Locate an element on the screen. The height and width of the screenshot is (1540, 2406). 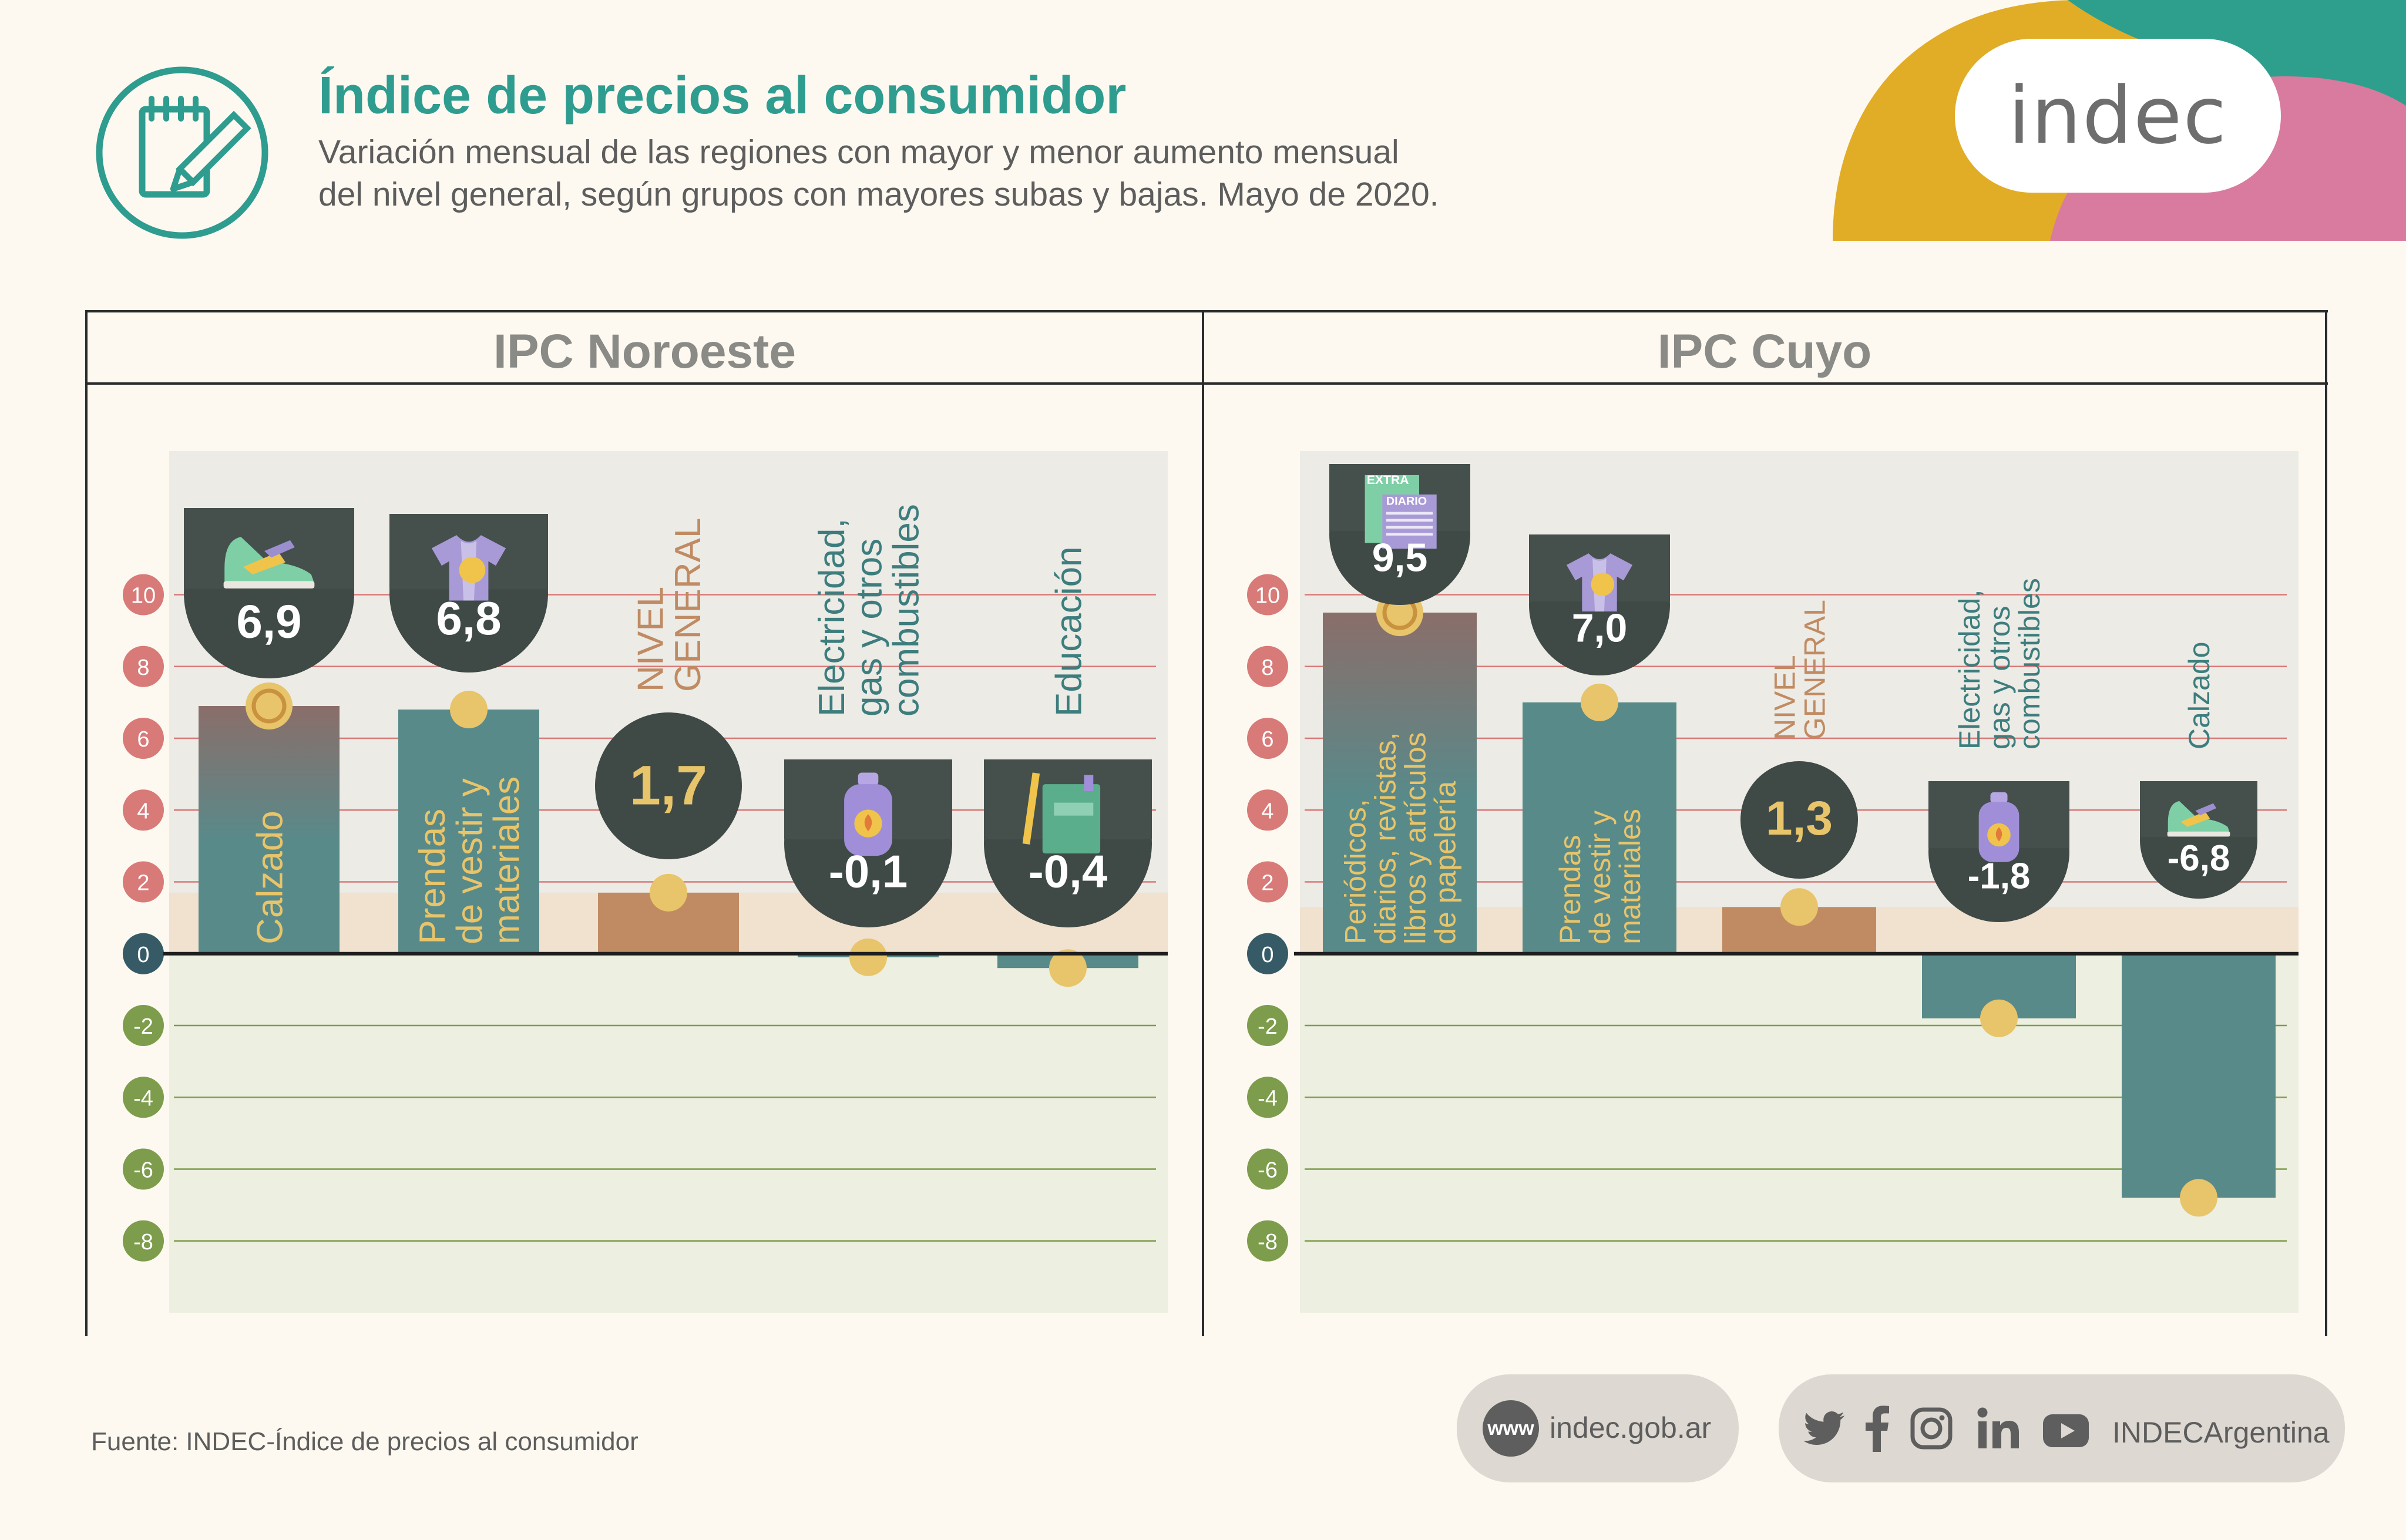
youtube-icon is located at coordinates (2066, 1430).